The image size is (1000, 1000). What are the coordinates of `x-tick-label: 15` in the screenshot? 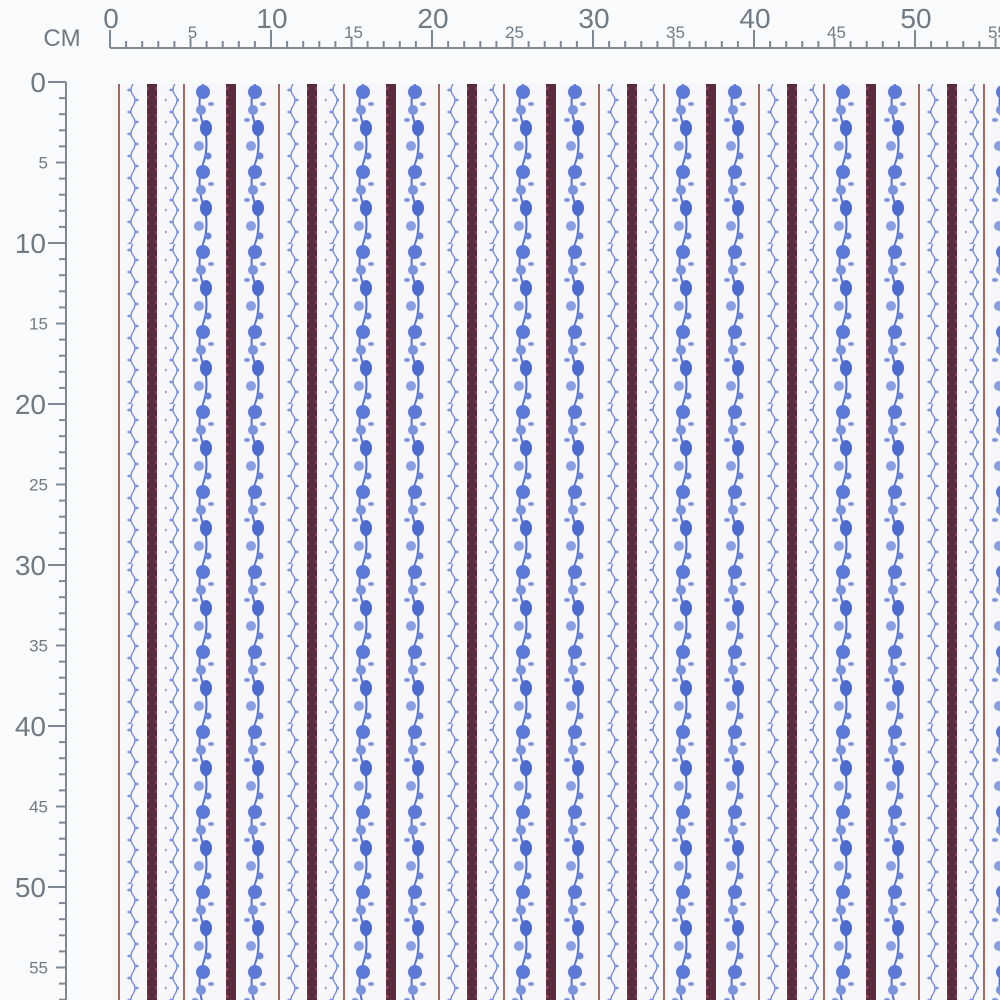 It's located at (353, 32).